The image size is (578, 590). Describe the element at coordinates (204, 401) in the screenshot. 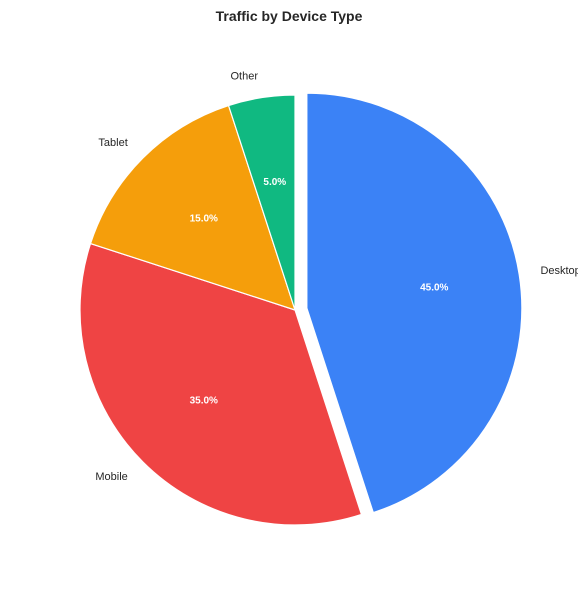

I see `pct-label-mobile: 35.0%` at that location.